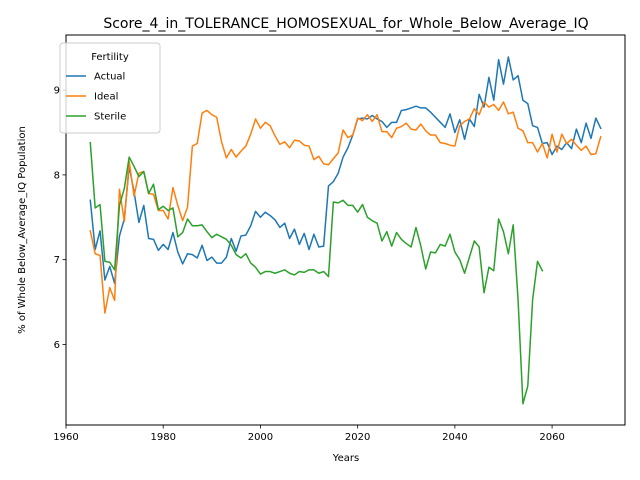 The image size is (640, 480). Describe the element at coordinates (57, 345) in the screenshot. I see `y-tick-label: 6` at that location.